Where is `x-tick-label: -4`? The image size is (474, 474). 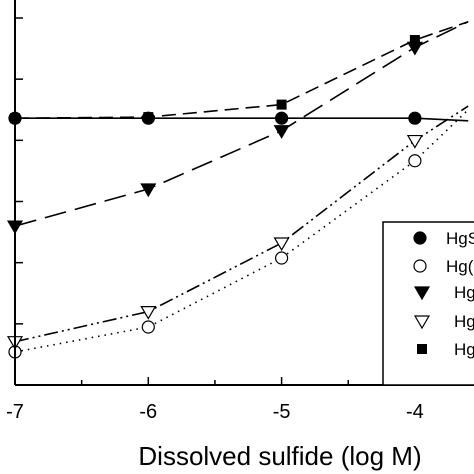 x-tick-label: -4 is located at coordinates (415, 412).